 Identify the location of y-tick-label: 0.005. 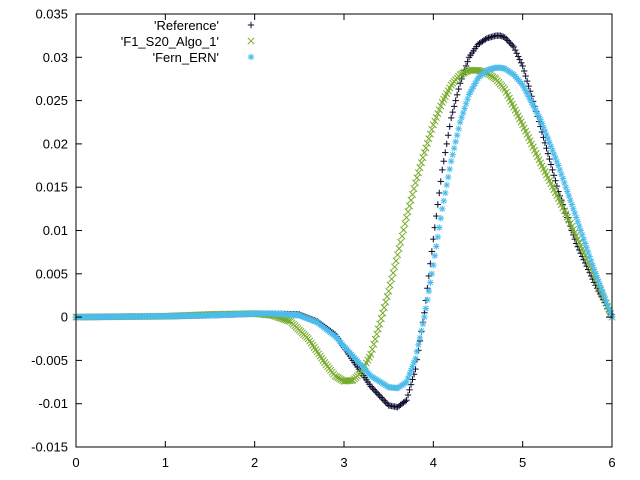
(51, 273).